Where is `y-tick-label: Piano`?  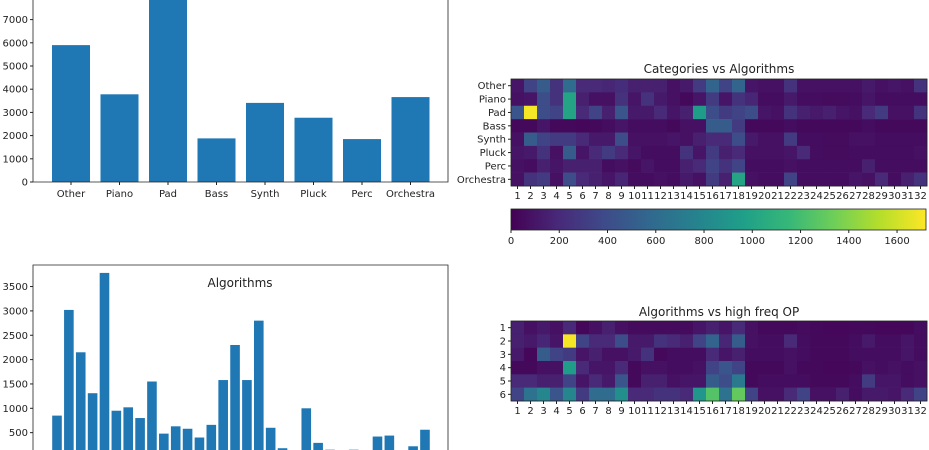 y-tick-label: Piano is located at coordinates (492, 100).